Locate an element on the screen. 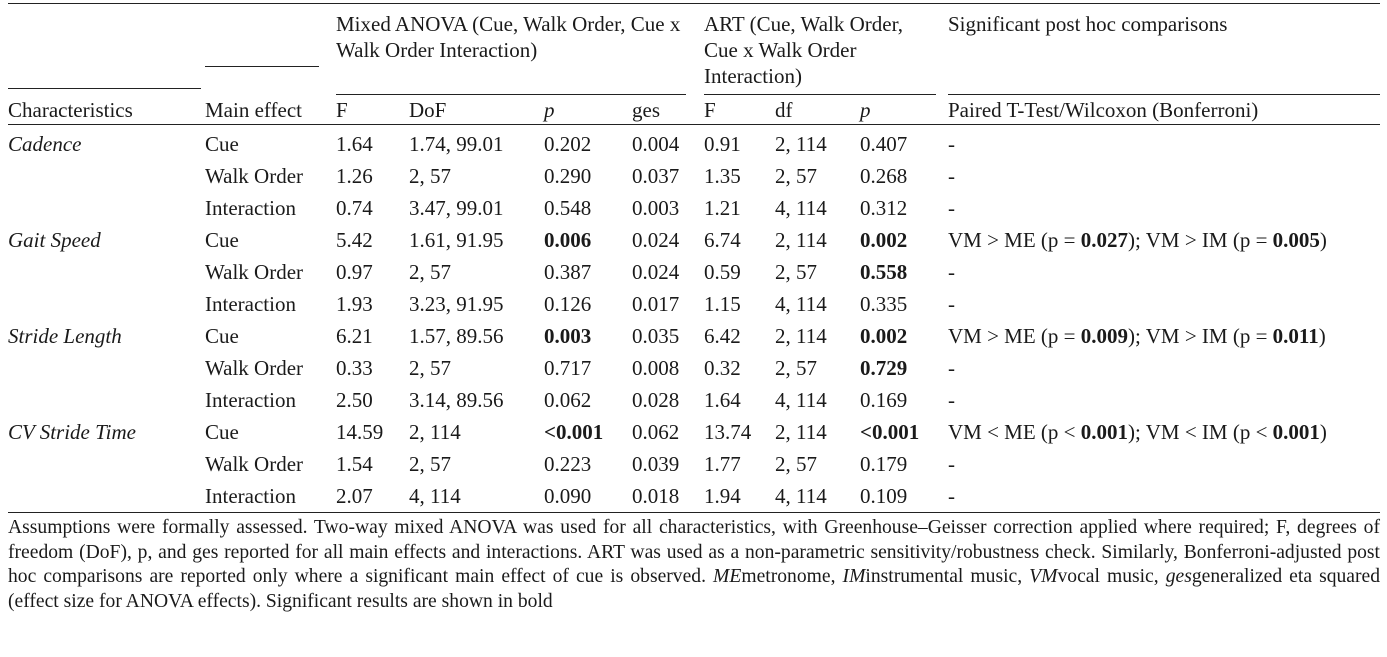 The height and width of the screenshot is (657, 1387). col-art-f: F is located at coordinates (710, 110).